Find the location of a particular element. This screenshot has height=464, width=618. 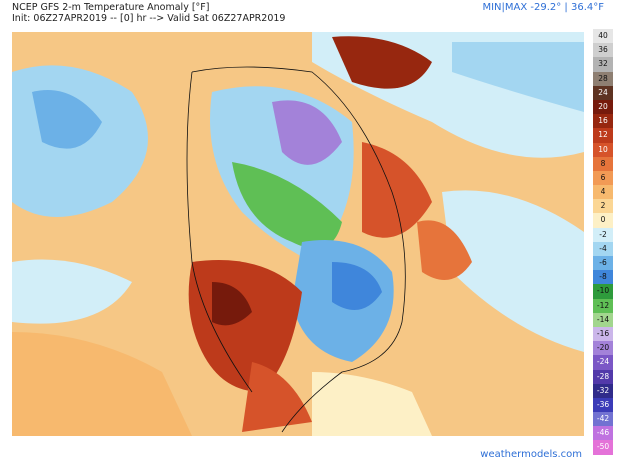

legend-cell: 0 is located at coordinates (603, 220).